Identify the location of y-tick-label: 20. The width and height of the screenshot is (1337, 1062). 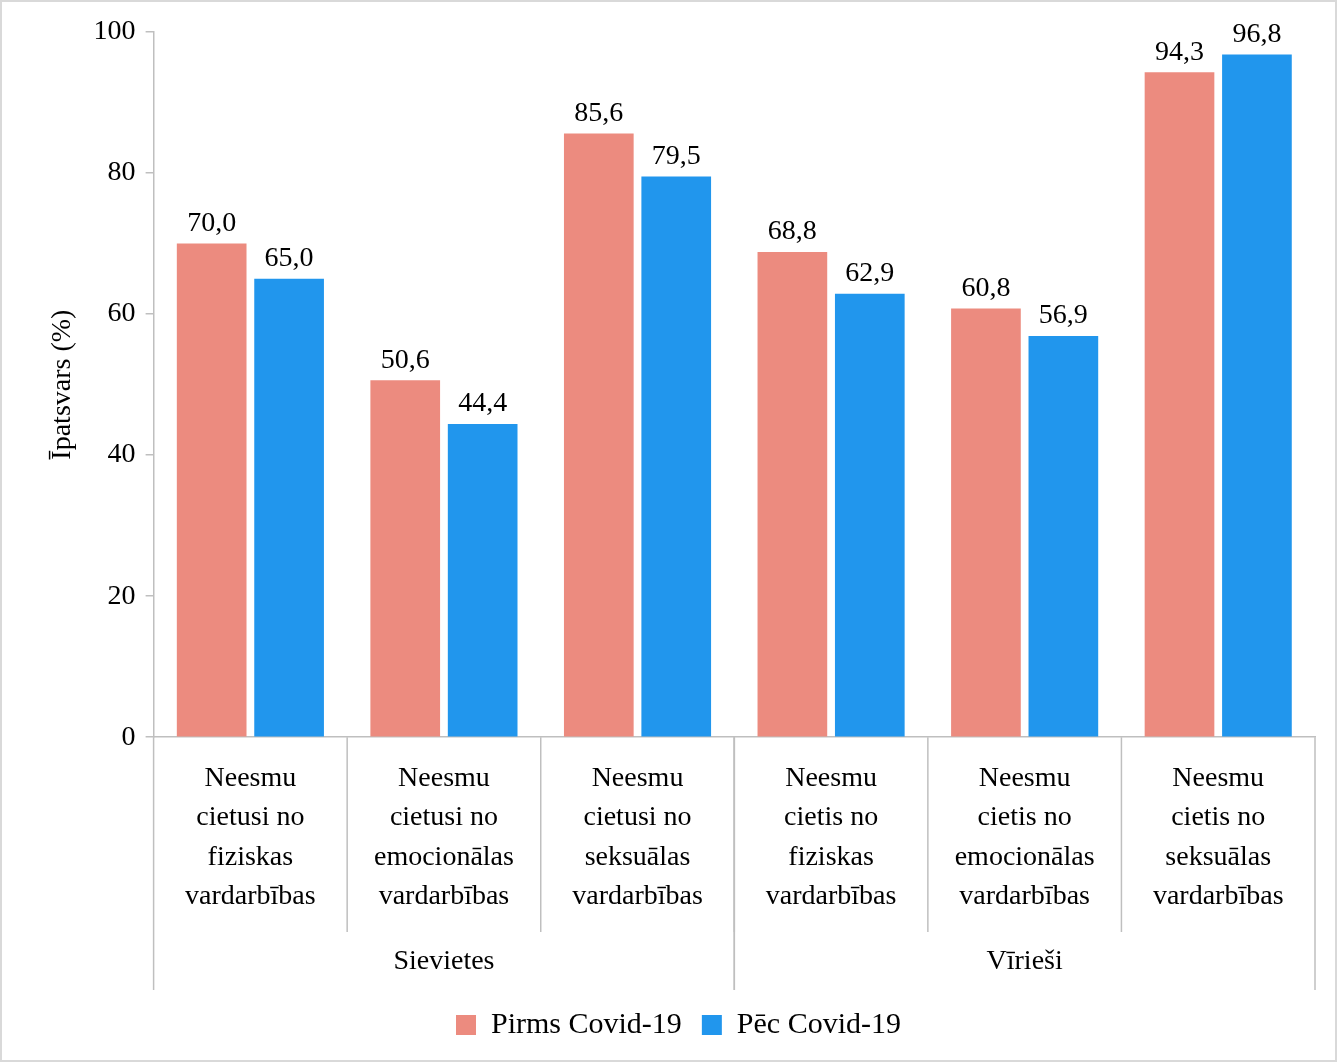
(121, 594).